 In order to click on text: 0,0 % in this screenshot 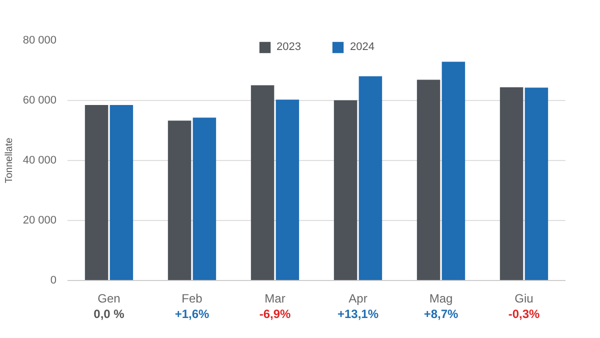, I will do `click(109, 314)`.